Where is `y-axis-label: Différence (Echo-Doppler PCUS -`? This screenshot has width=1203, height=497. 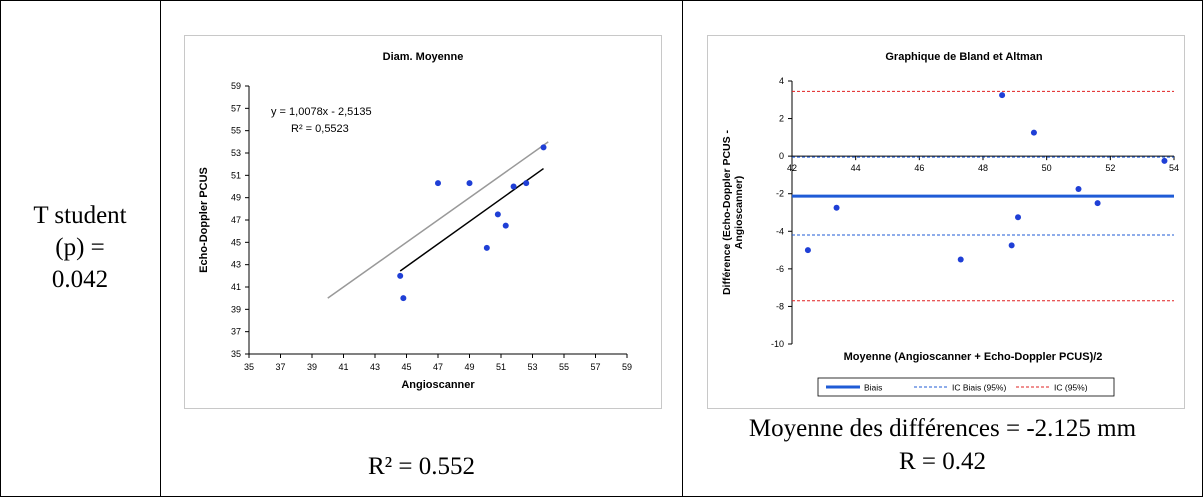 y-axis-label: Différence (Echo-Doppler PCUS - is located at coordinates (727, 212).